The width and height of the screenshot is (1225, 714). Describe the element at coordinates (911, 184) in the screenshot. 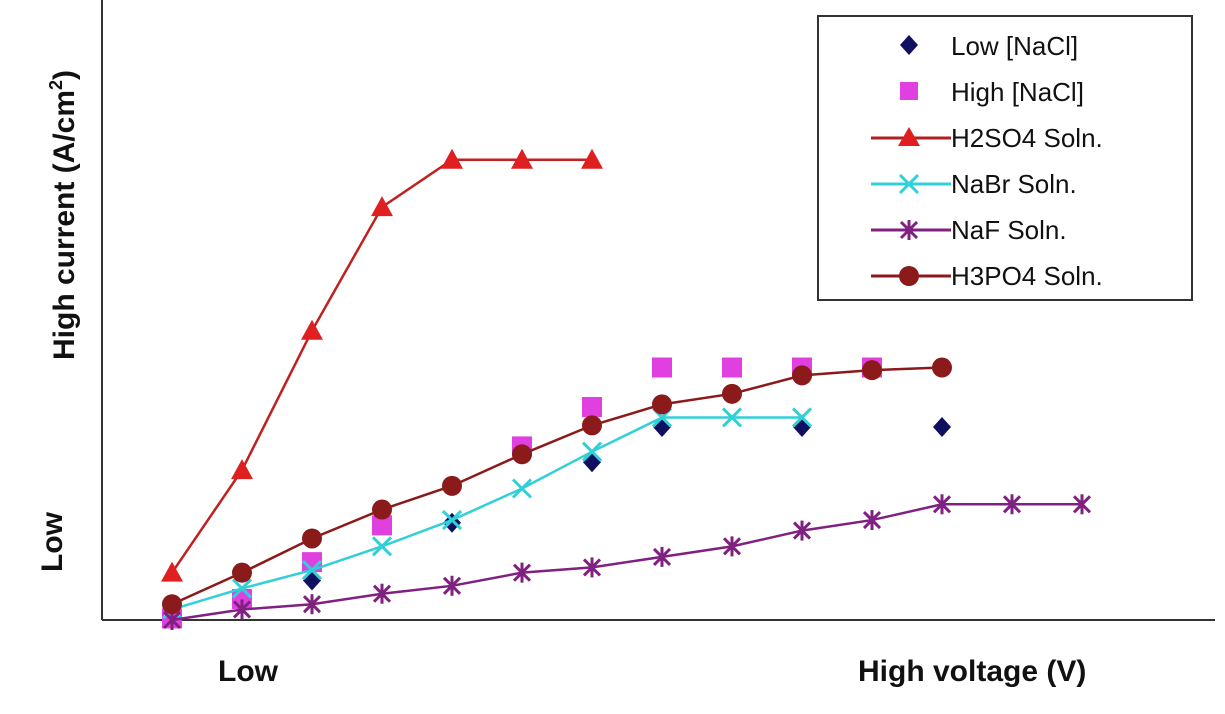

I see `legend-symbol-x` at that location.